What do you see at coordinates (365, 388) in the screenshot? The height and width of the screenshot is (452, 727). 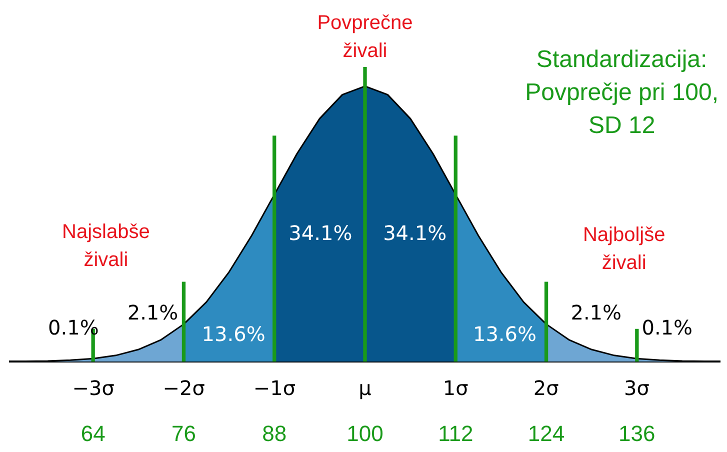 I see `x2-tick-label: μ` at bounding box center [365, 388].